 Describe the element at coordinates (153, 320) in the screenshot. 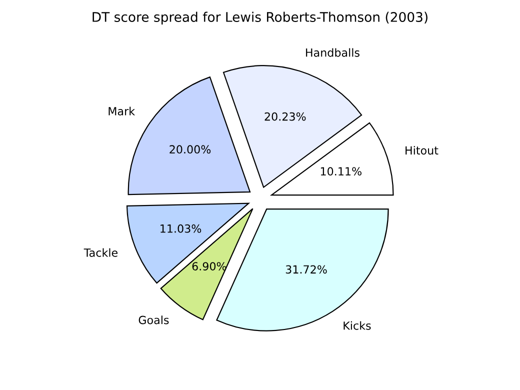

I see `slice-label: Goals` at that location.